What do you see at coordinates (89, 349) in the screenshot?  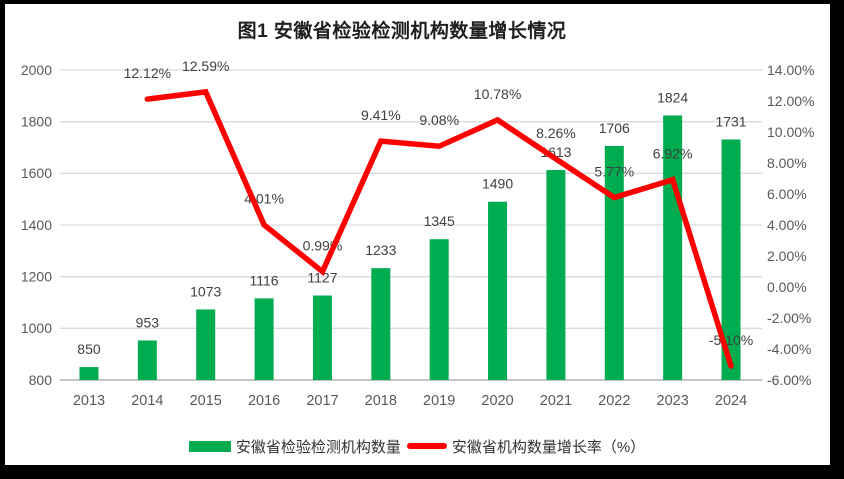 I see `bar-value-label: 850` at bounding box center [89, 349].